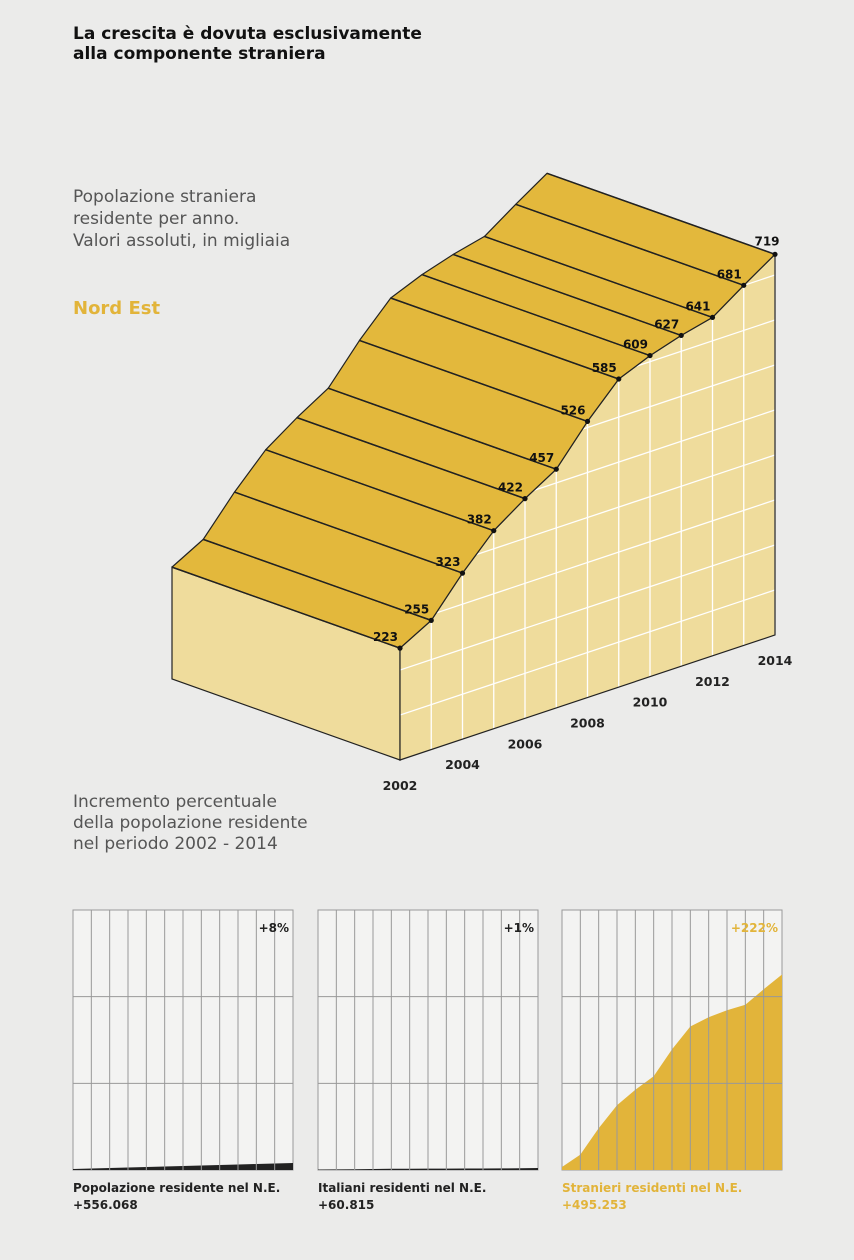  I want to click on x-tick-label: 2010, so click(650, 702).